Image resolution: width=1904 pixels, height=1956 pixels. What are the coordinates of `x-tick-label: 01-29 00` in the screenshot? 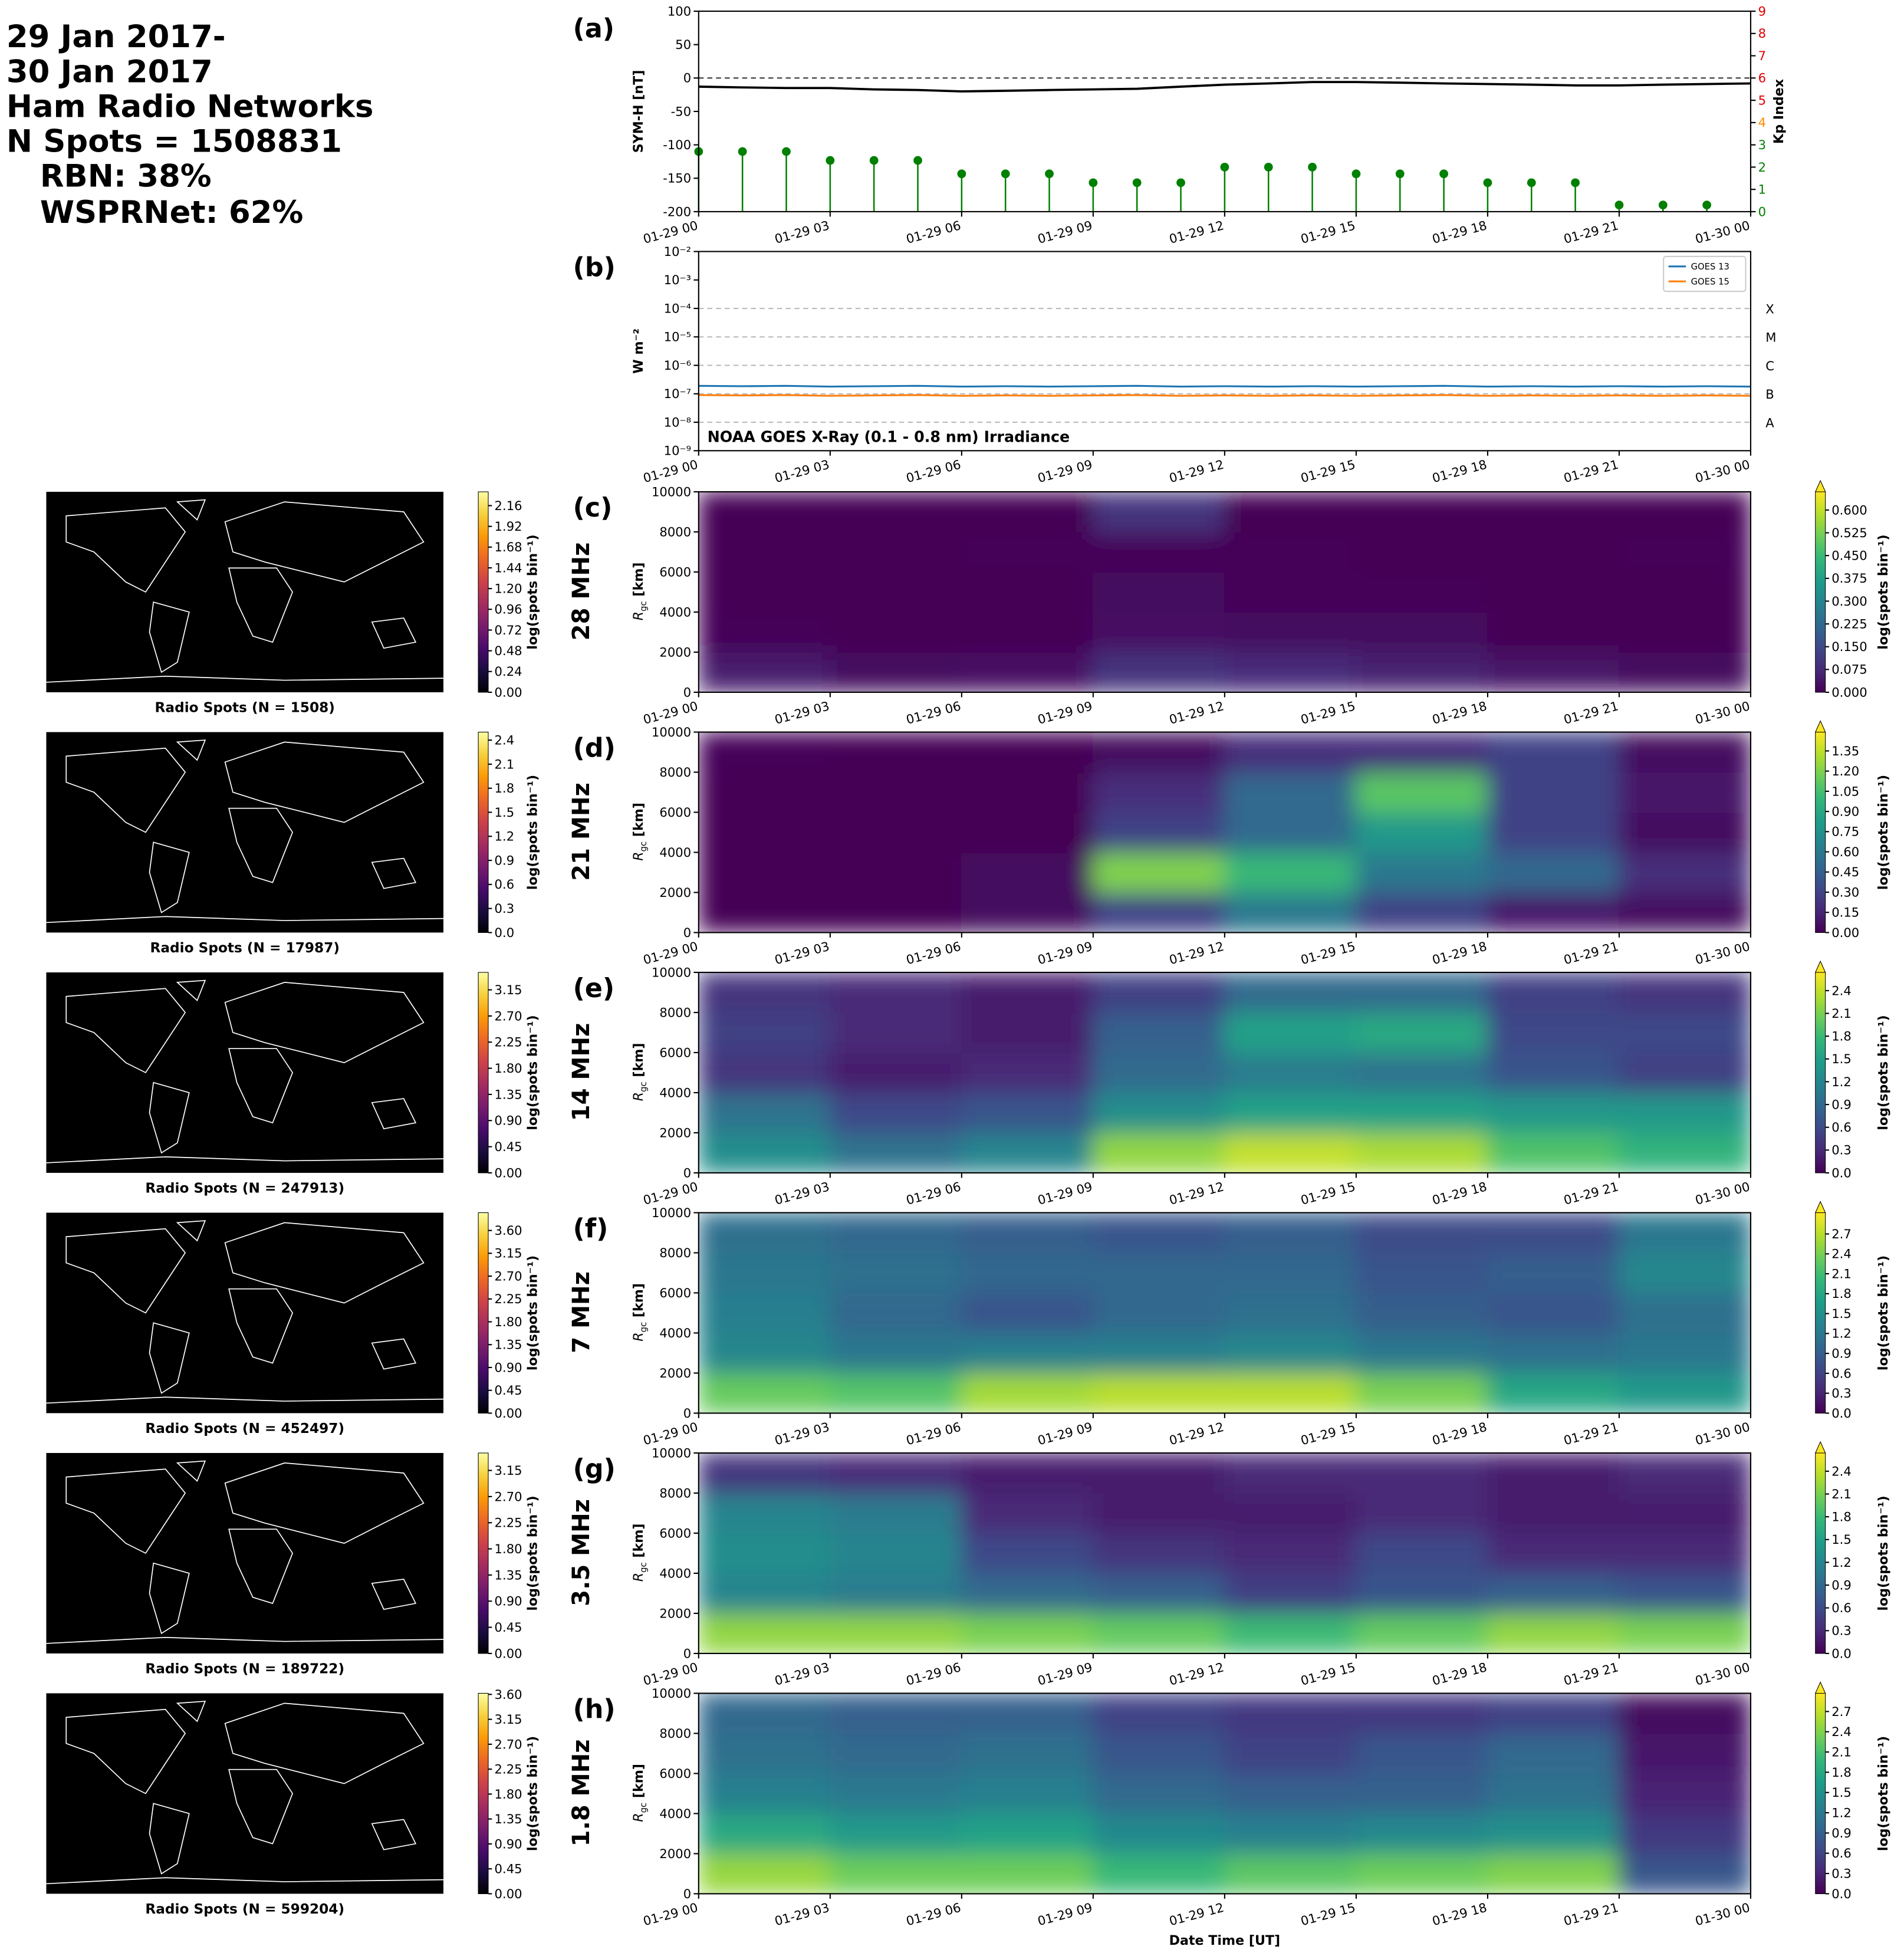 It's located at (670, 1673).